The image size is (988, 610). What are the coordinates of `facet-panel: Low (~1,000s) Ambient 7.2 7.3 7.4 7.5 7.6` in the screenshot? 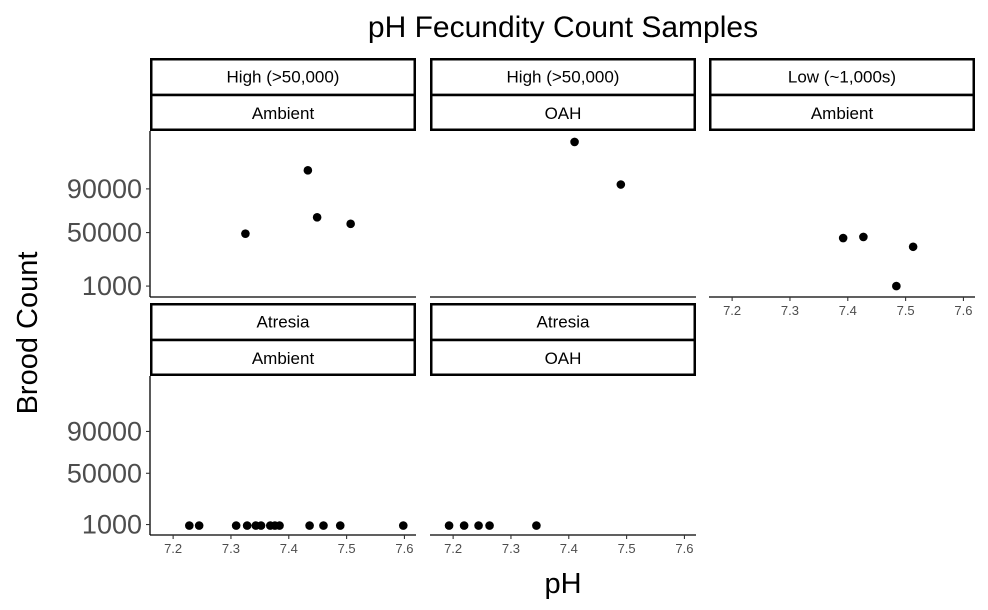 It's located at (842, 188).